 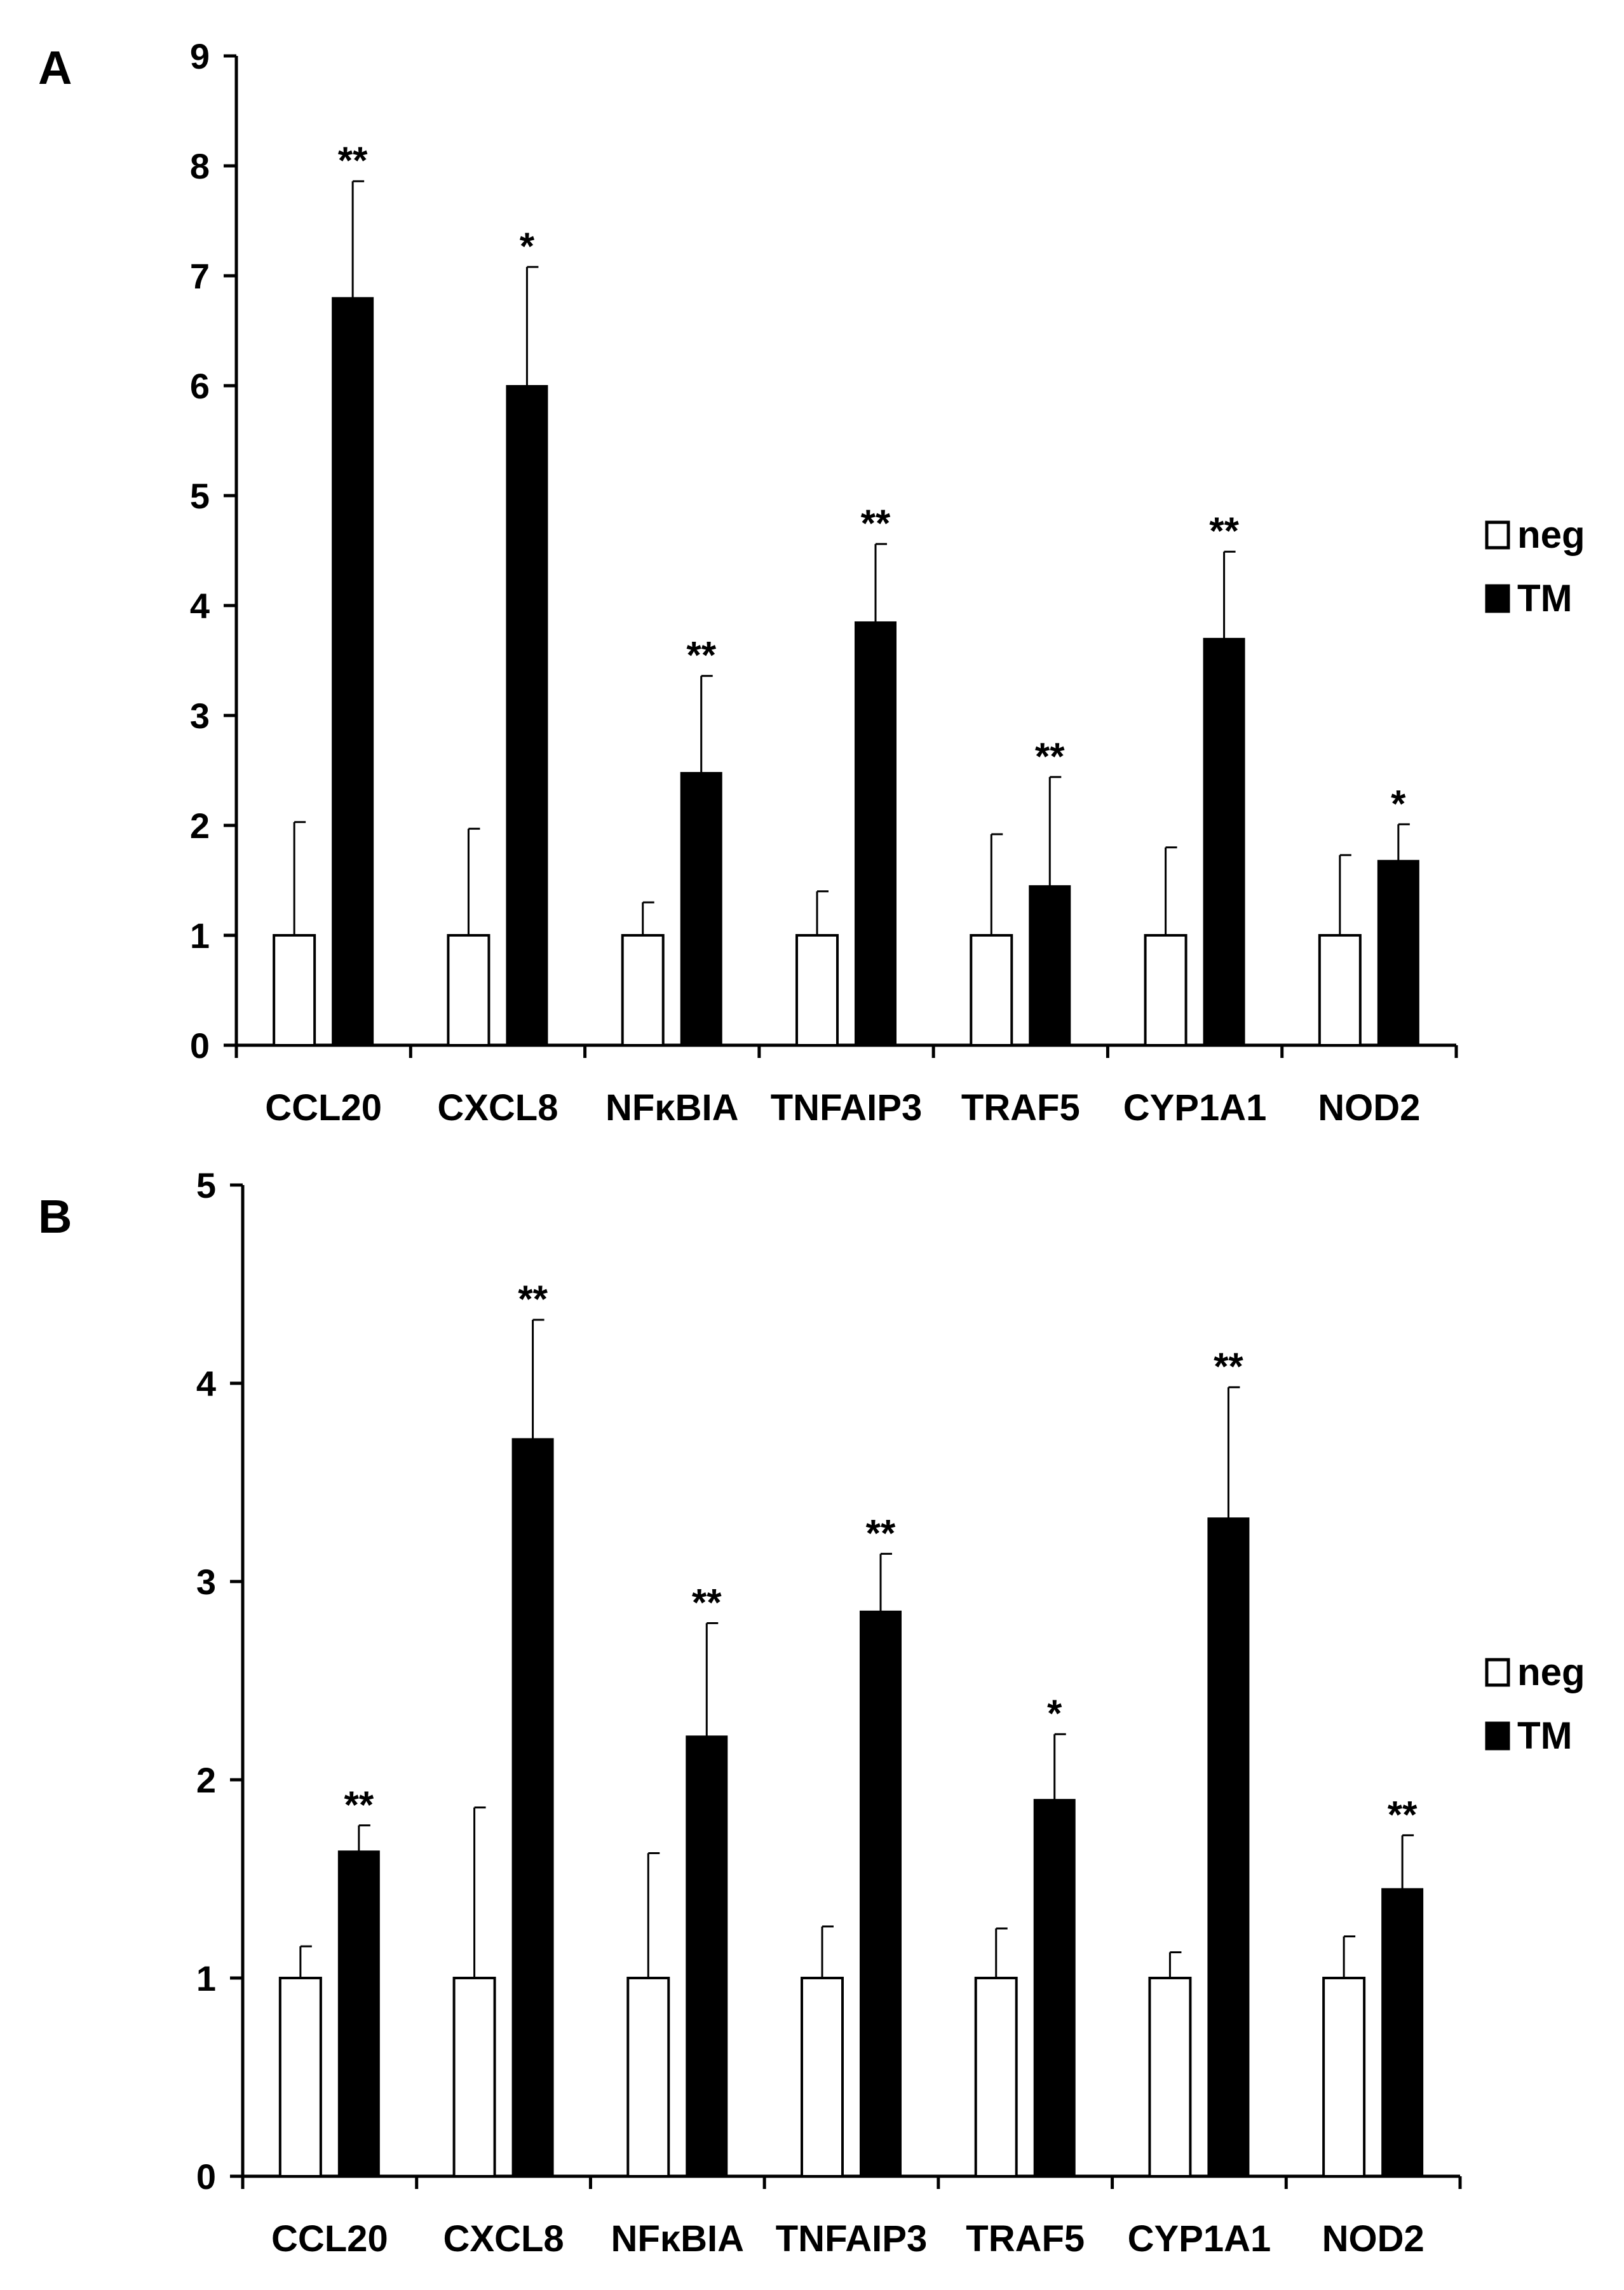 I want to click on panel-a-label: A, so click(x=55, y=67).